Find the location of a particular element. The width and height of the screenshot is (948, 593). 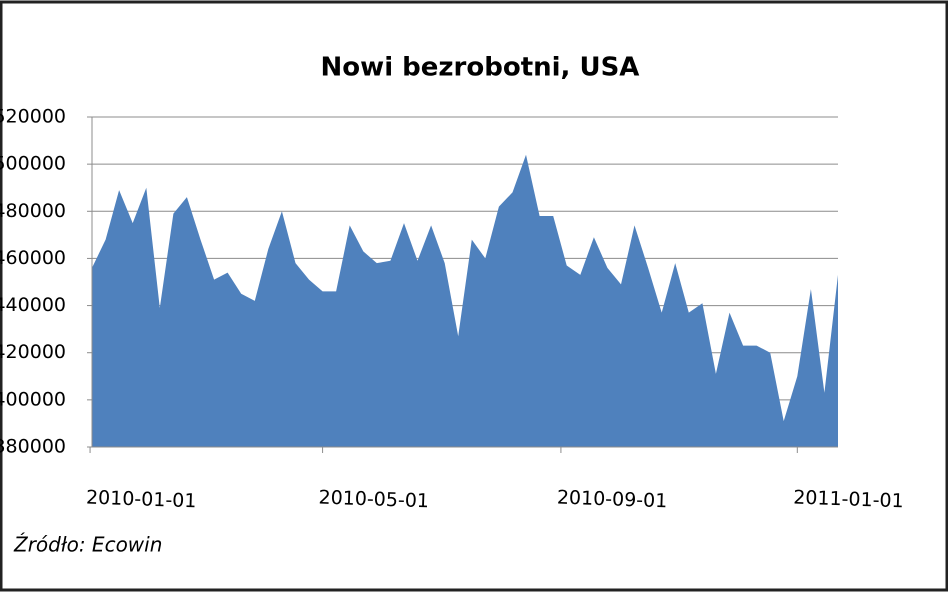

x-tick-label: 2010-09-01 is located at coordinates (612, 500).